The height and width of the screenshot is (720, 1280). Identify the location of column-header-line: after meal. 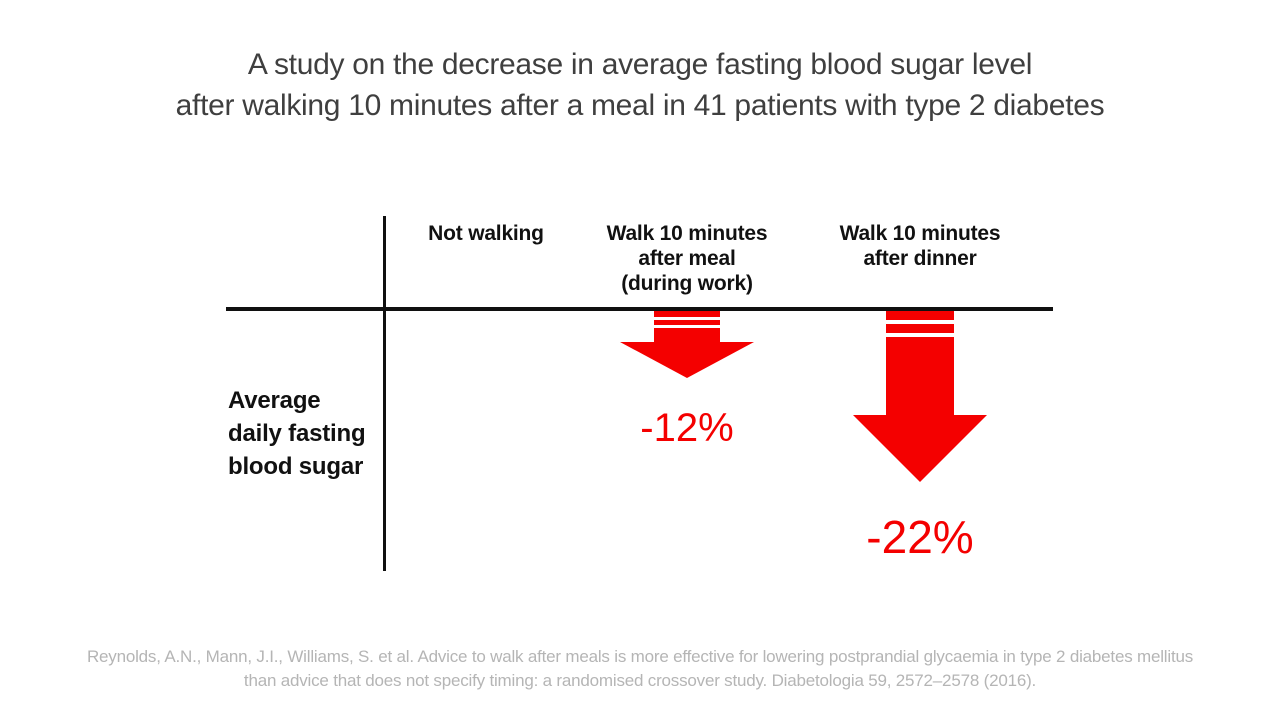
(687, 258).